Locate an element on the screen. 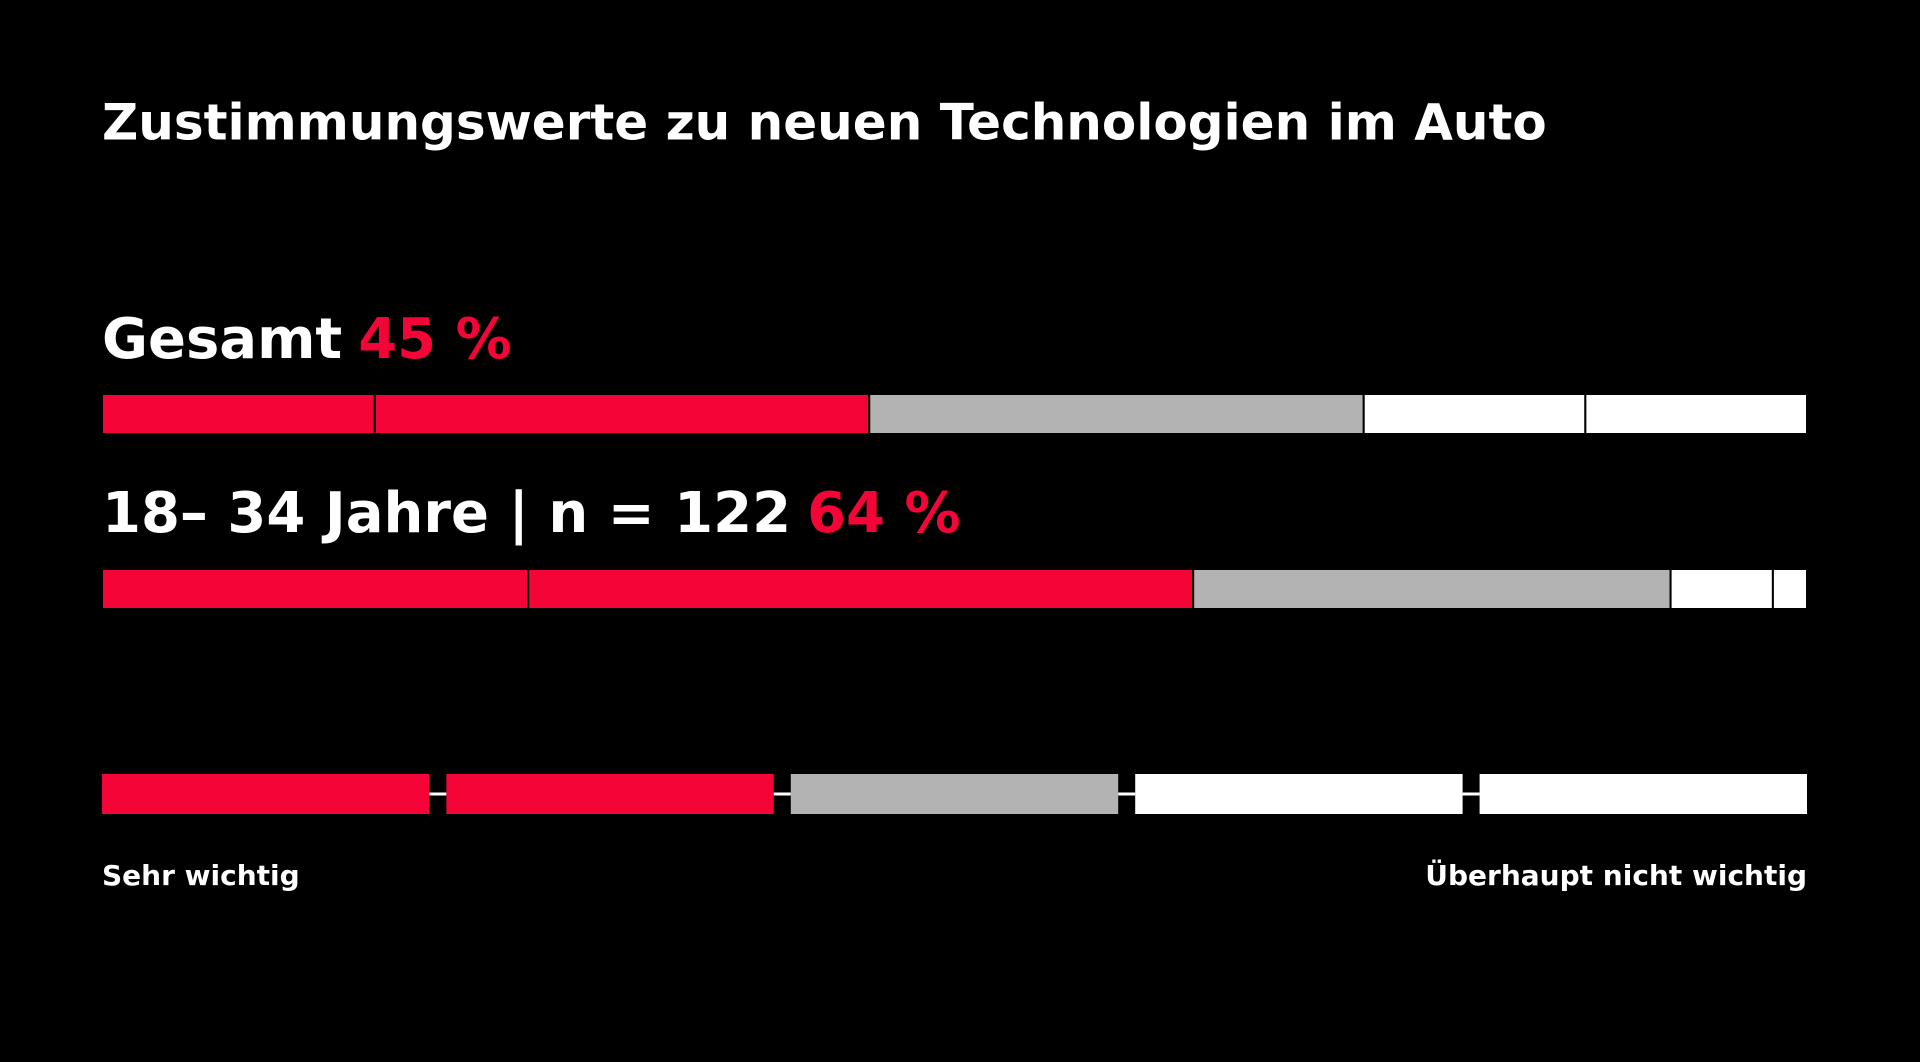  series-value-label: 64 % is located at coordinates (884, 513).